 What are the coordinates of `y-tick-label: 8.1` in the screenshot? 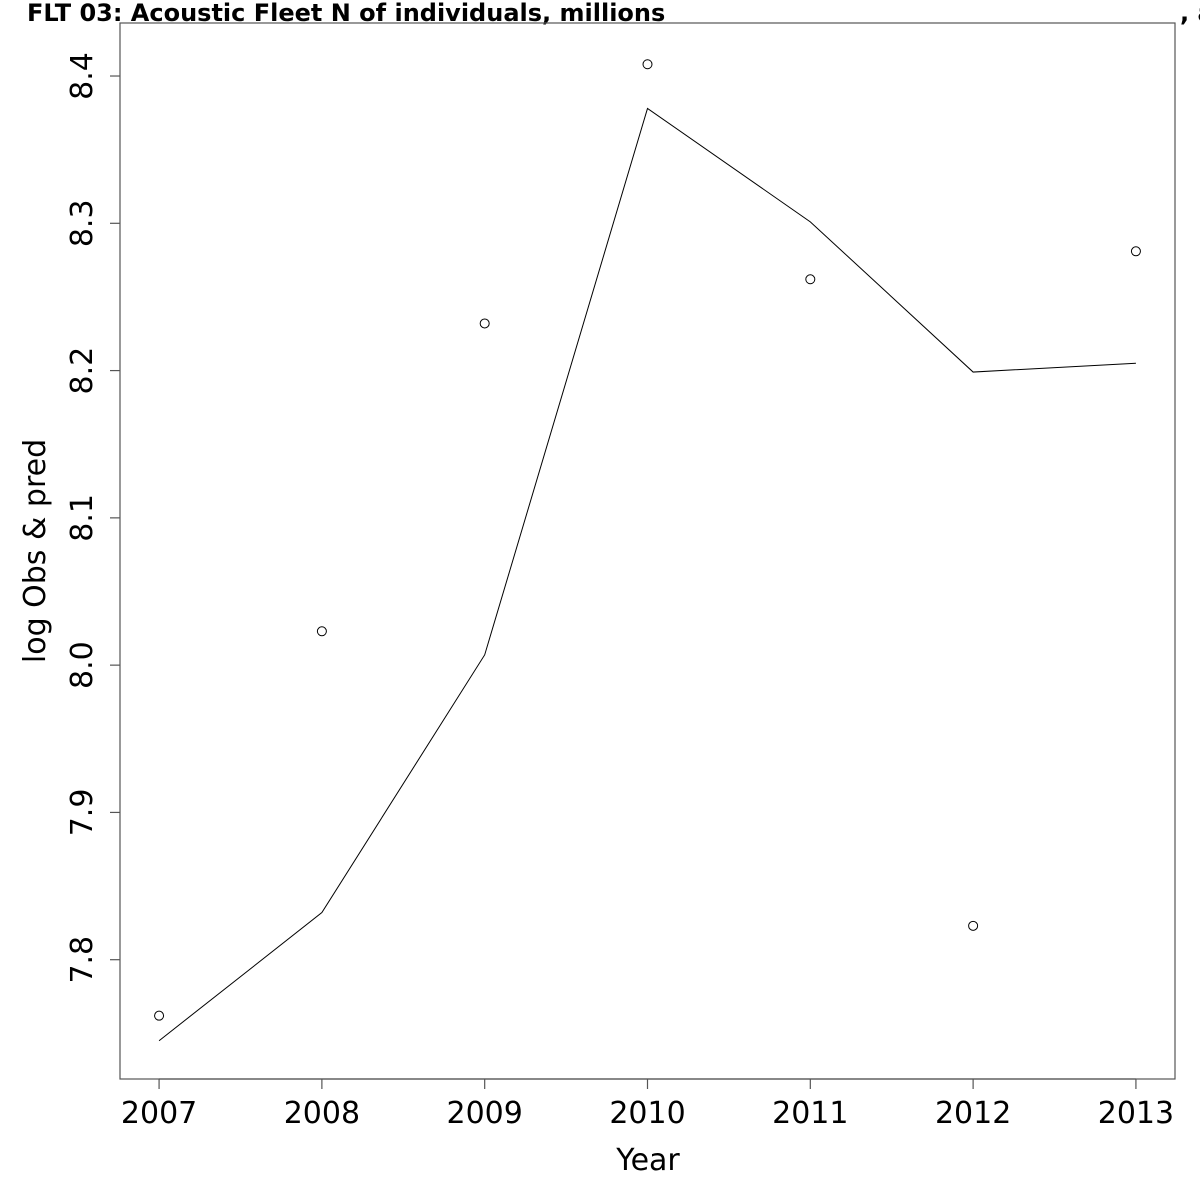 It's located at (82, 518).